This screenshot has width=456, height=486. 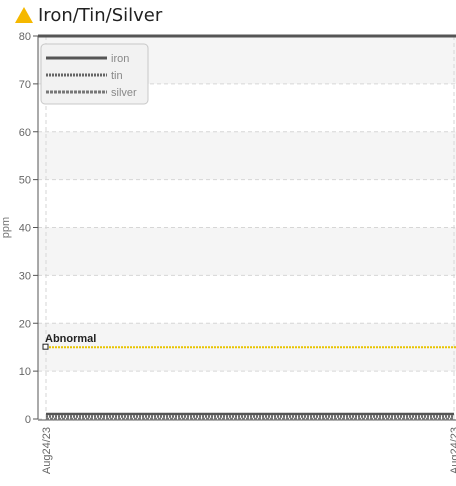 I want to click on threshold-marker, so click(x=45, y=346).